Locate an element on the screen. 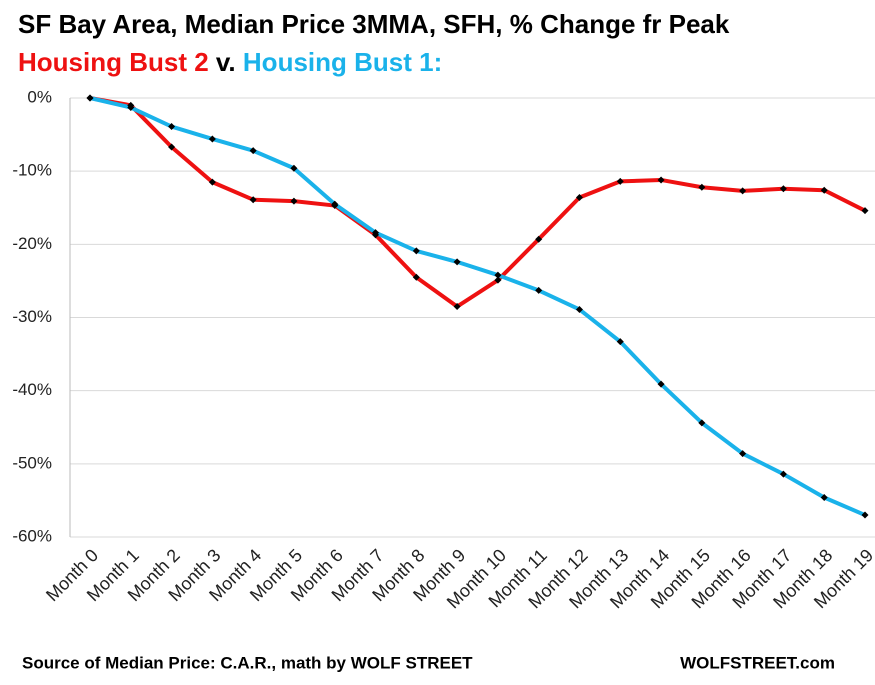 The image size is (875, 685). y-tick-label: 0% is located at coordinates (39, 96).